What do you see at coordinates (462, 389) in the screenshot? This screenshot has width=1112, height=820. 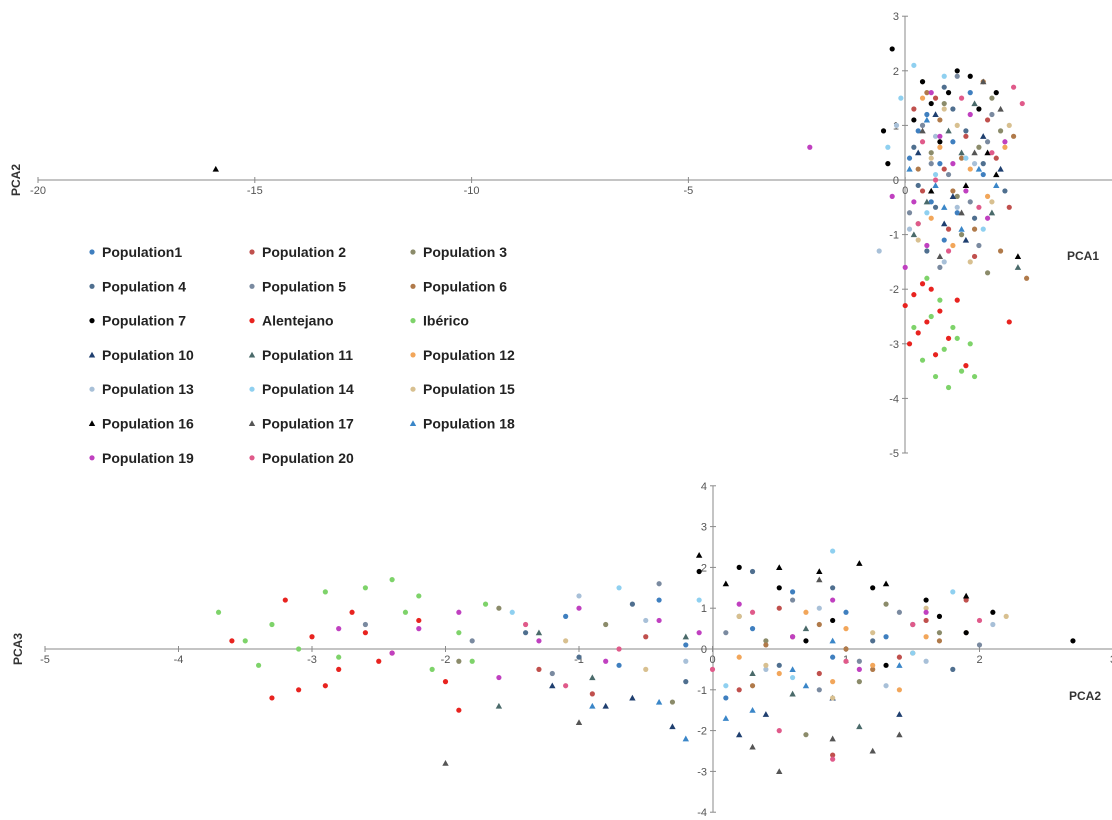 I see `legend-item: Population 15` at bounding box center [462, 389].